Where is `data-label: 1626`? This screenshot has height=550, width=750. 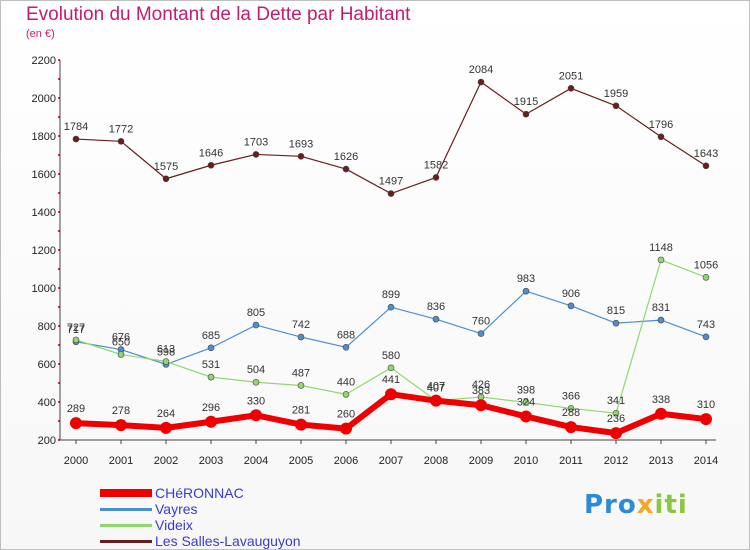 data-label: 1626 is located at coordinates (346, 157).